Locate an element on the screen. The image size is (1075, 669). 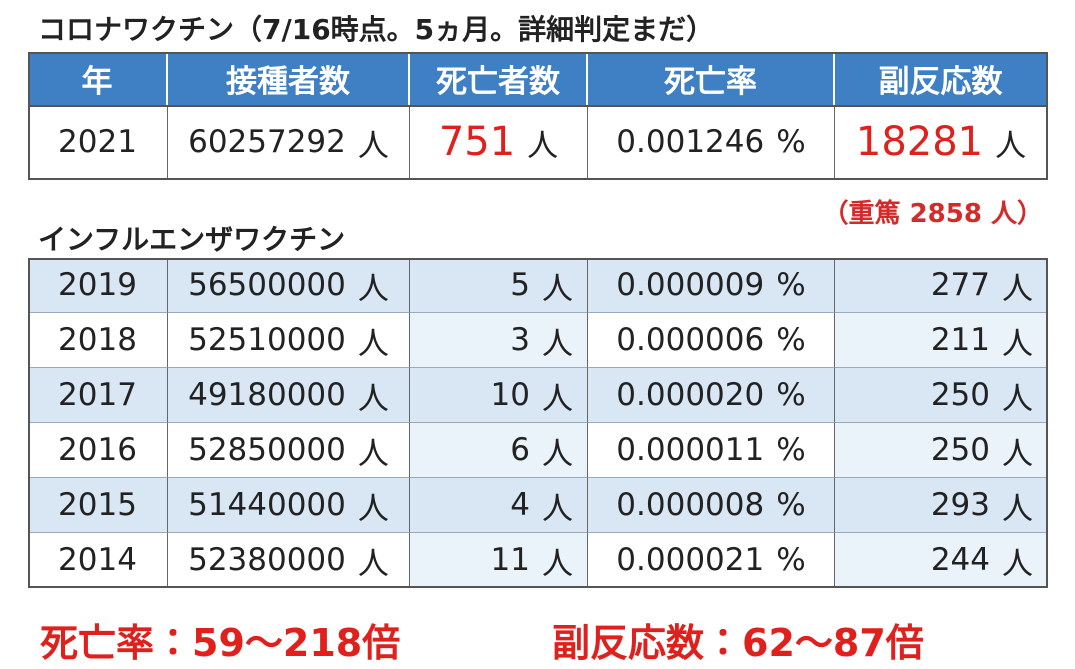
table-cell: 2014 is located at coordinates (98, 560).